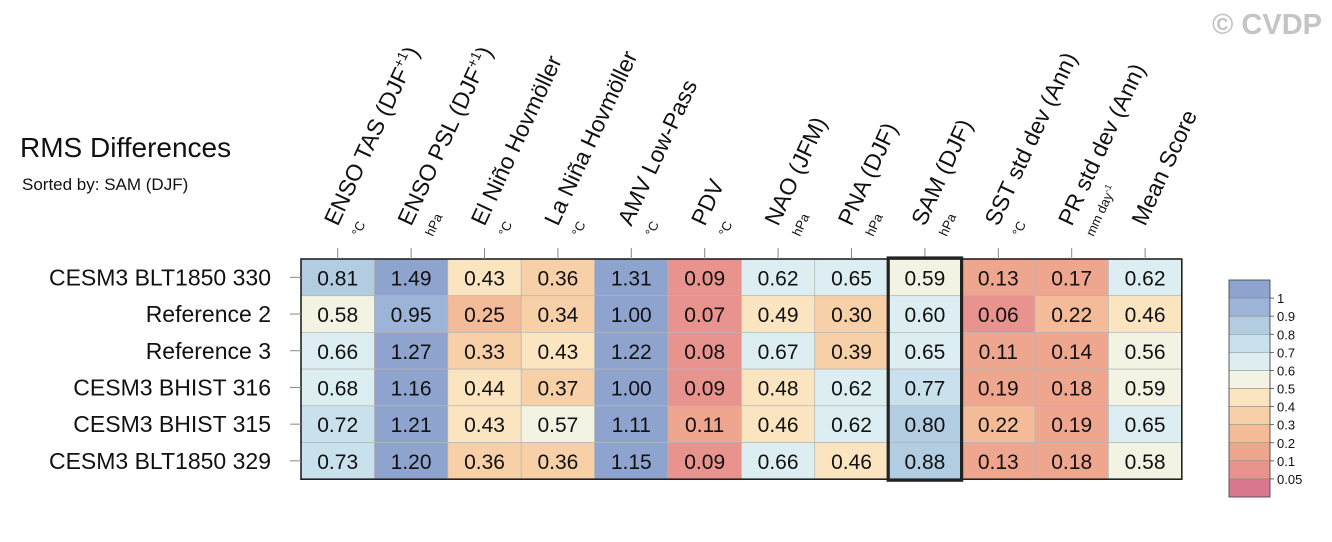 The height and width of the screenshot is (542, 1332). What do you see at coordinates (1267, 25) in the screenshot?
I see `watermark: © CVDP` at bounding box center [1267, 25].